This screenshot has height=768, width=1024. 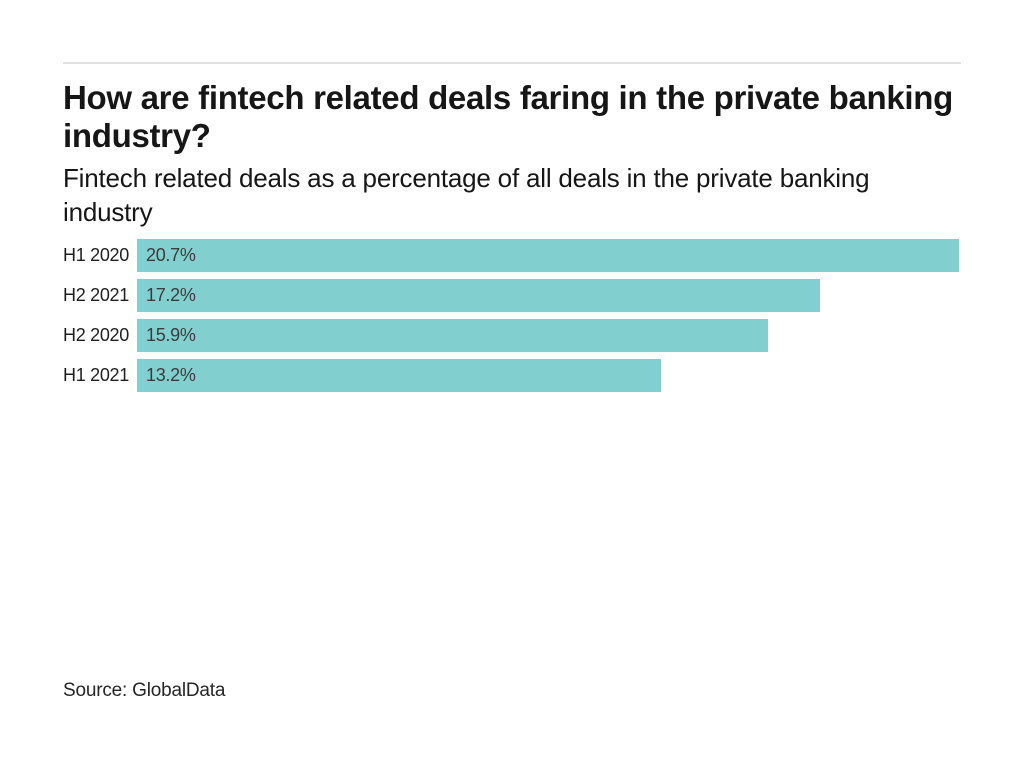 What do you see at coordinates (96, 295) in the screenshot?
I see `bar-category-label: H2 2021` at bounding box center [96, 295].